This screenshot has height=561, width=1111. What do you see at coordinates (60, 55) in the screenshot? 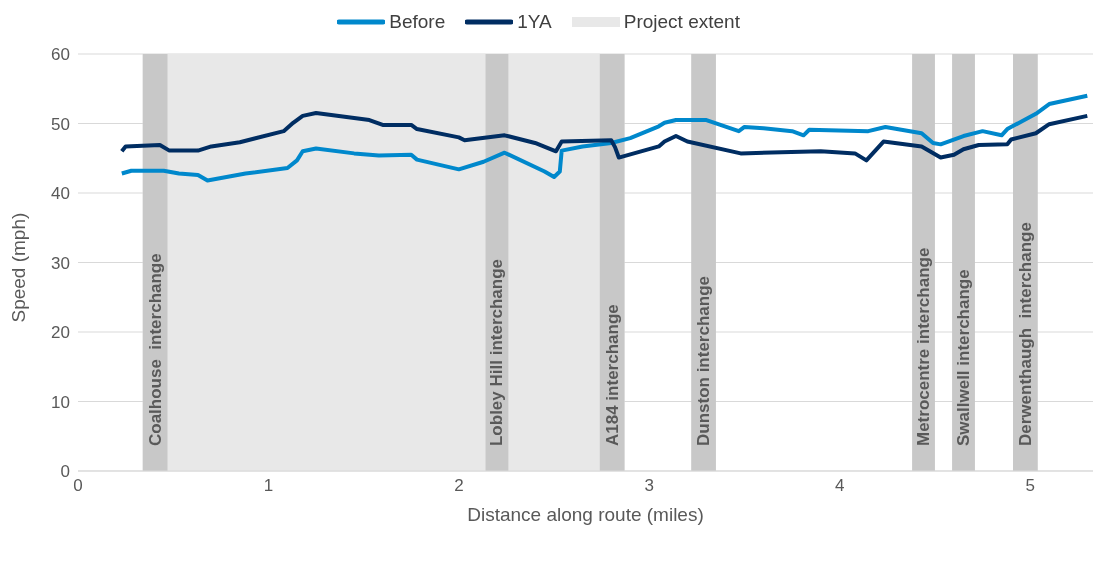
I see `y-tick-label: 60` at bounding box center [60, 55].